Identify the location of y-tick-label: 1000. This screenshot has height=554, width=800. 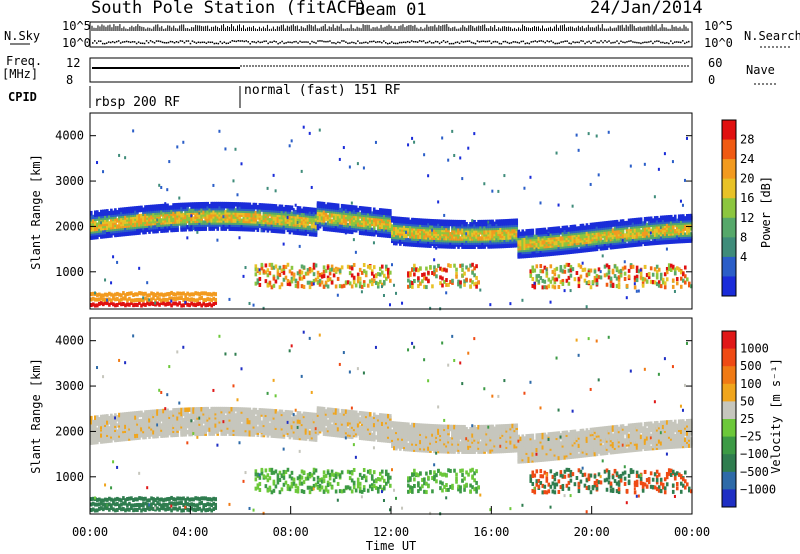
(69, 272).